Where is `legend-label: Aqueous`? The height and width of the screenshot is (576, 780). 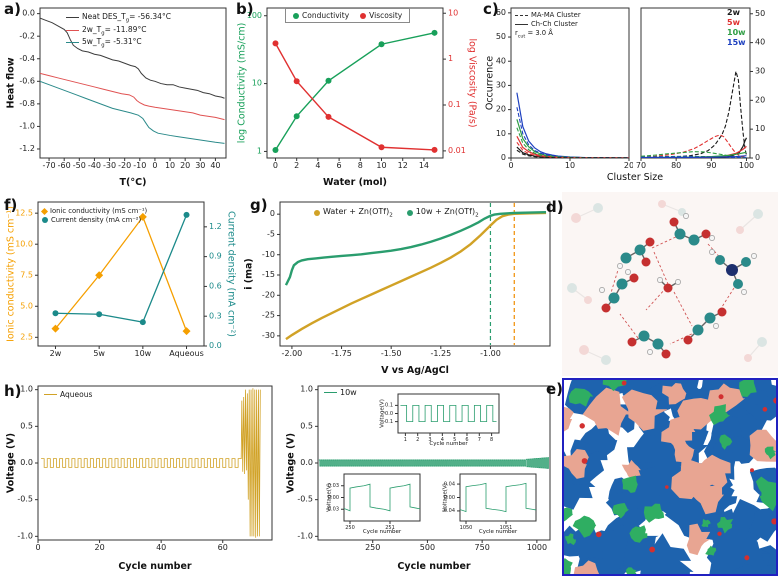 legend-label: Aqueous is located at coordinates (76, 394).